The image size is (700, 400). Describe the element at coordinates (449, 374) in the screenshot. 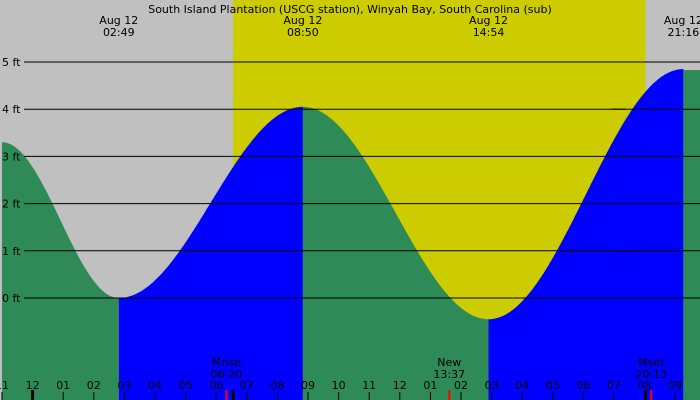

I see `moon-event-time: 13:37` at that location.